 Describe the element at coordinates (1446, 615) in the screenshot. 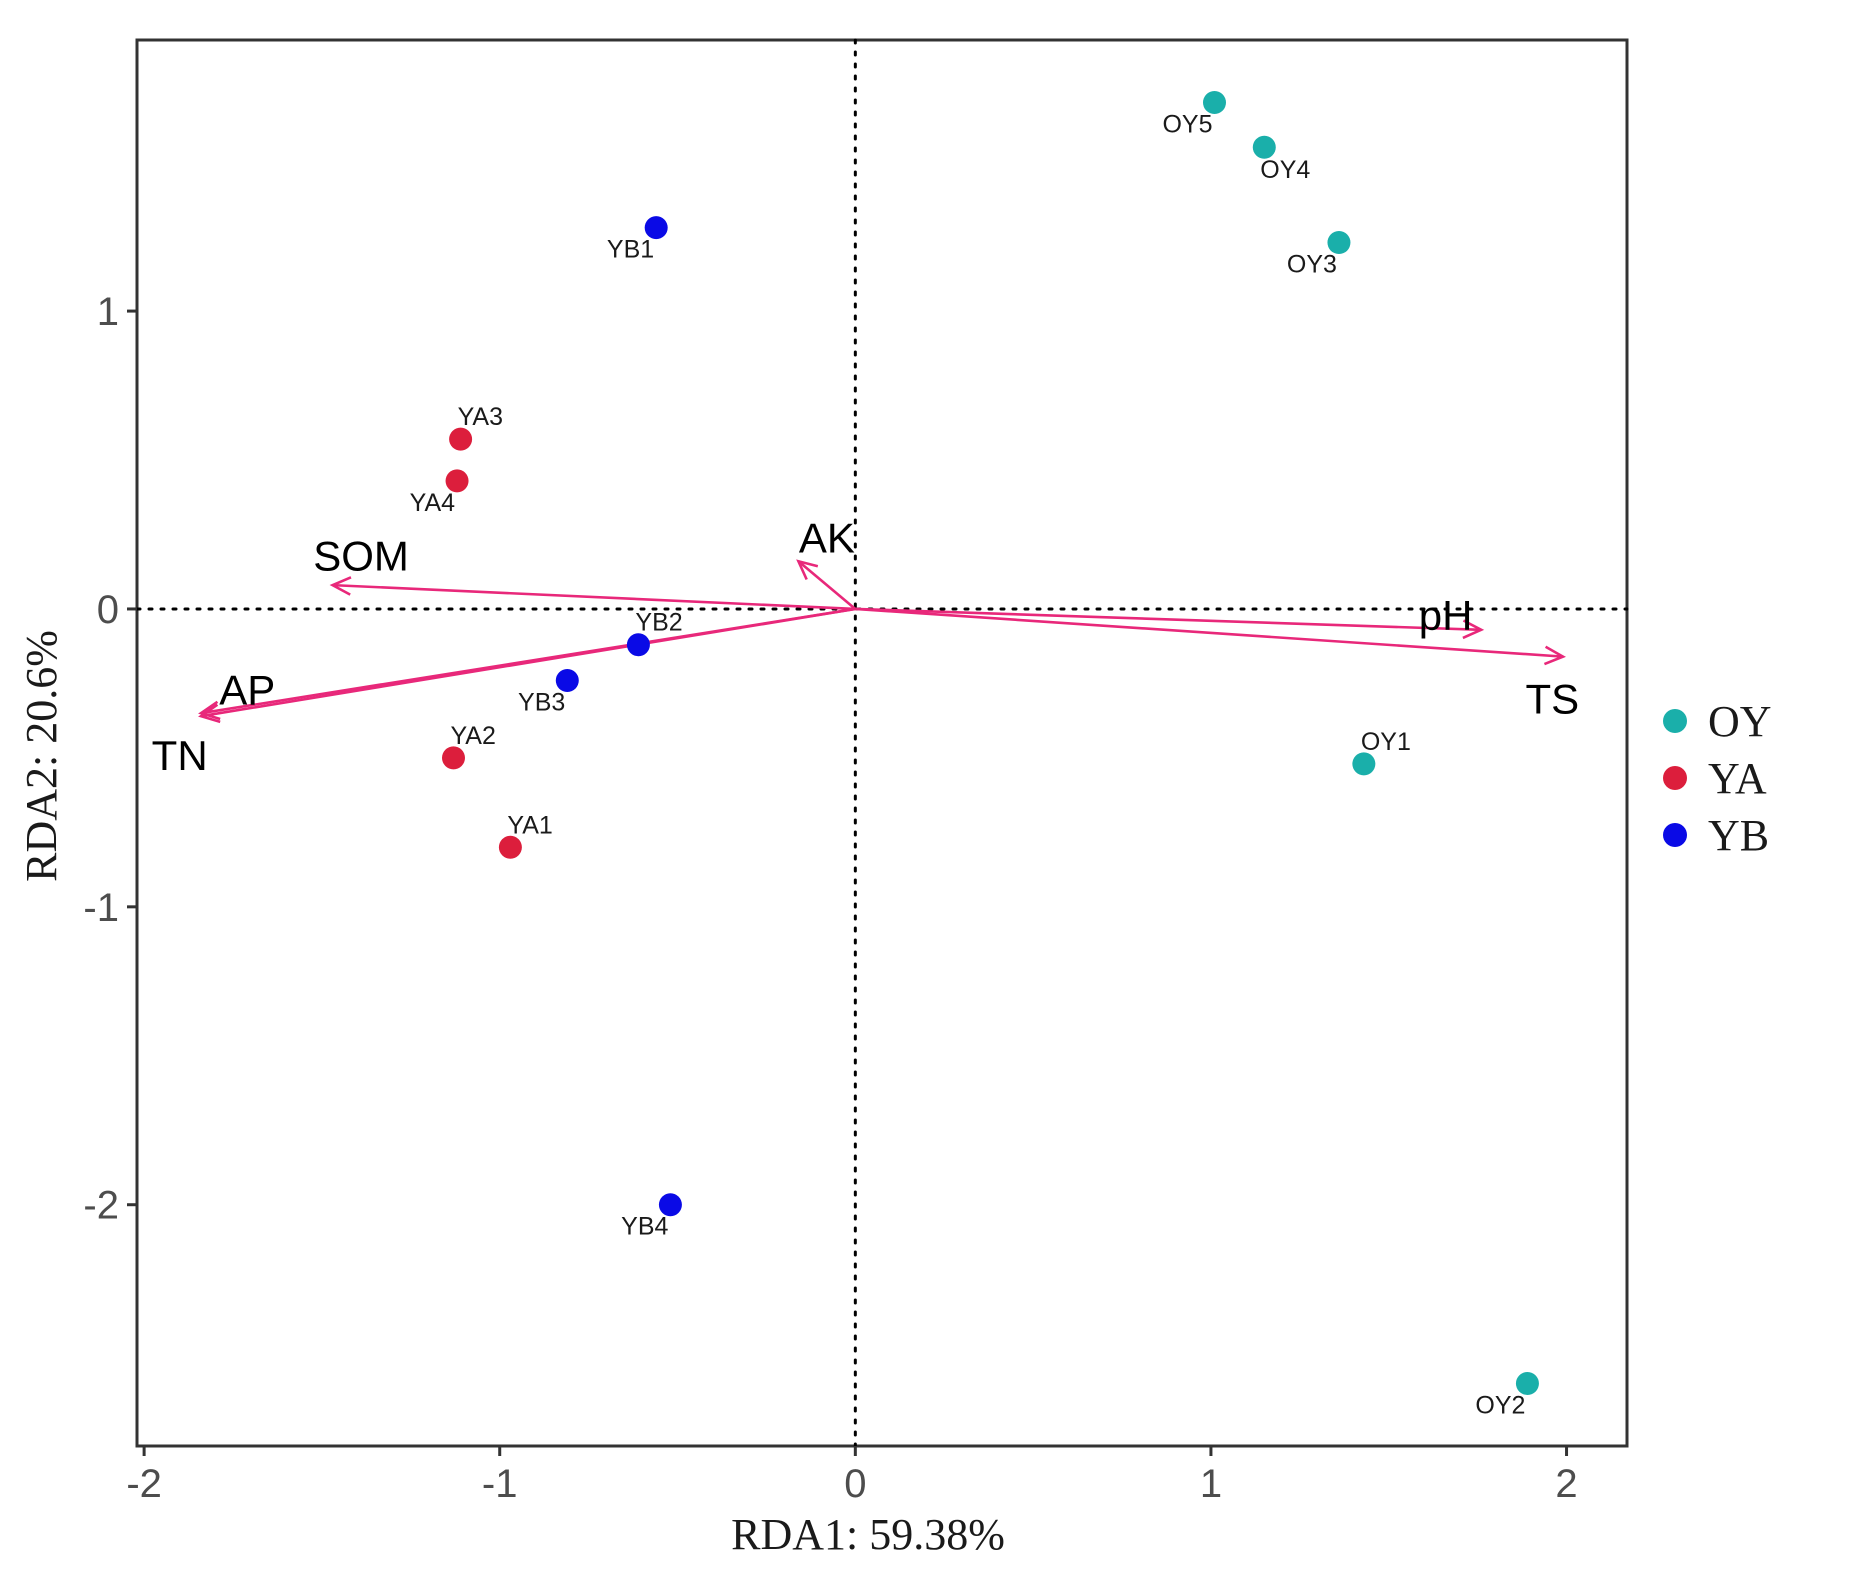

I see `arrow-label: pH` at that location.